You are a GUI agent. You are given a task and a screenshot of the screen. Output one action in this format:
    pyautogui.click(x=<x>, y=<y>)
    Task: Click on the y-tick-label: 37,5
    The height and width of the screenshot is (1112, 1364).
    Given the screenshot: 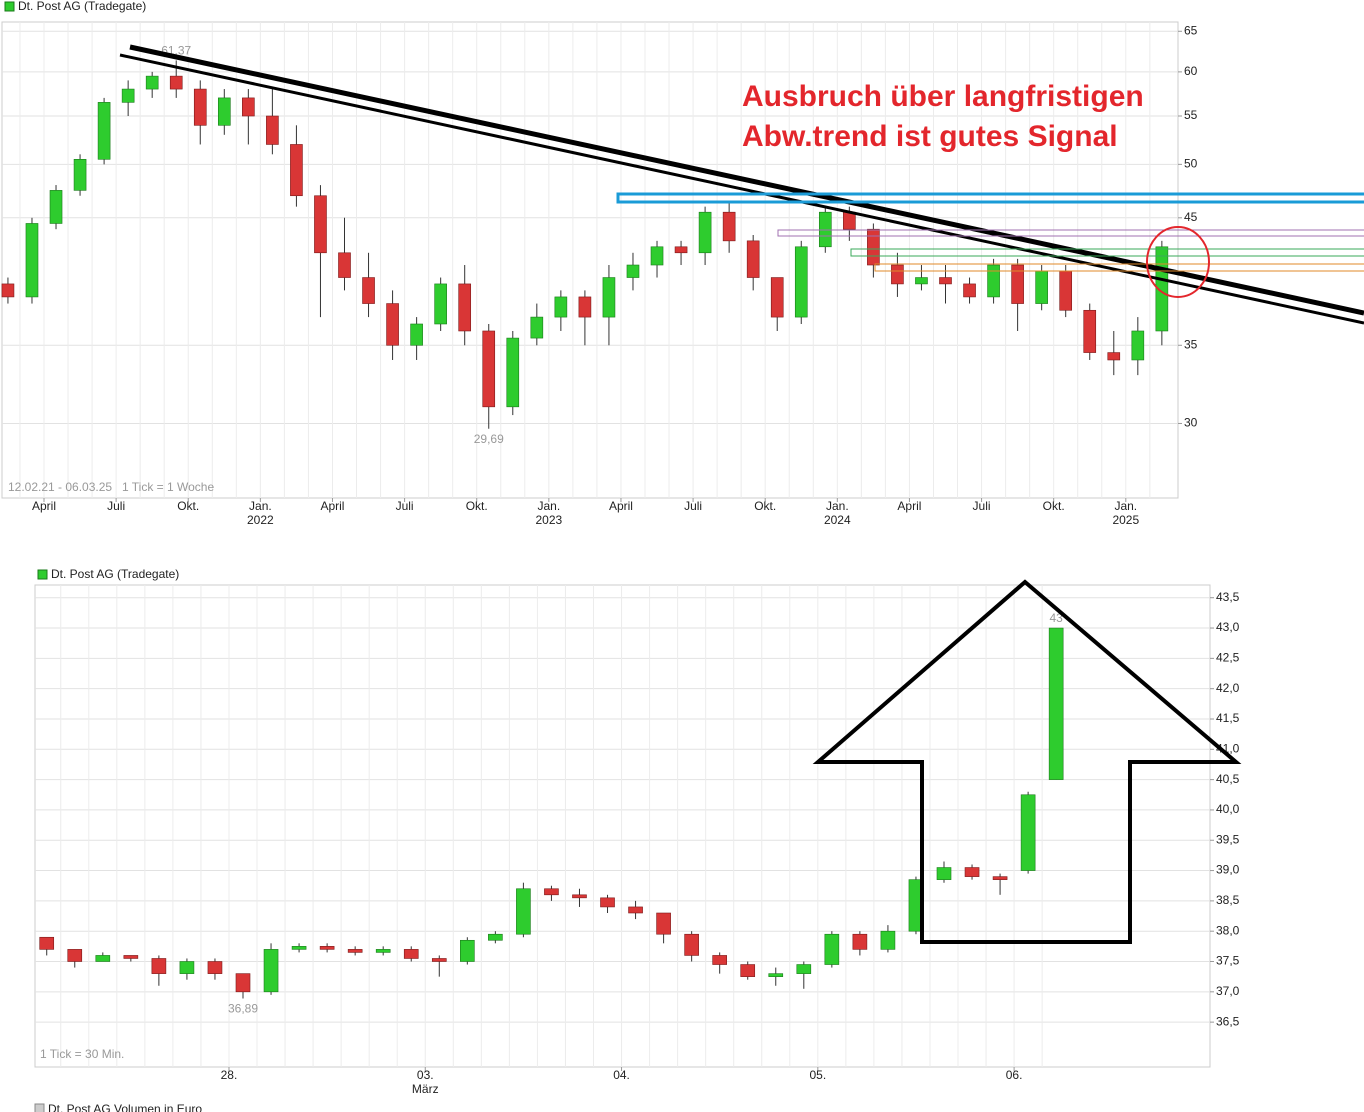 What is the action you would take?
    pyautogui.click(x=1228, y=961)
    